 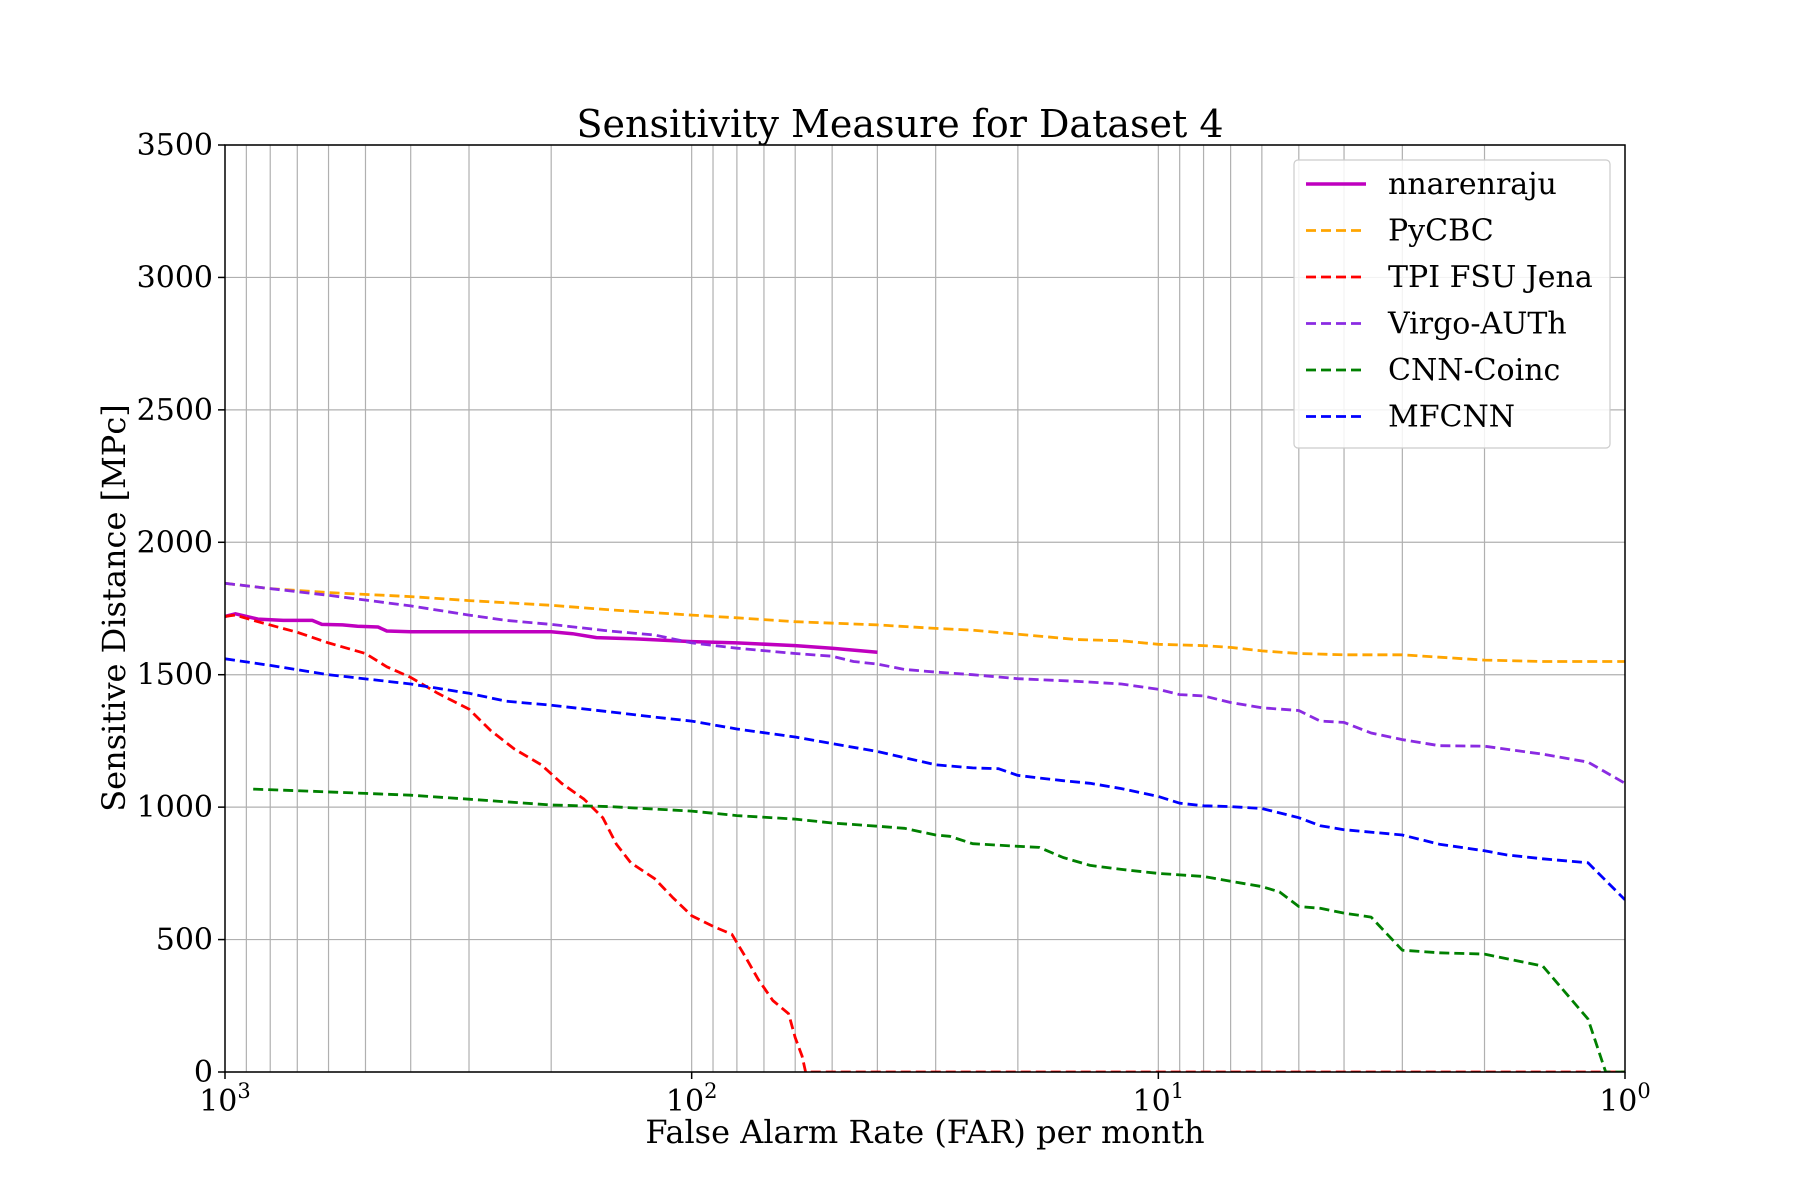 What do you see at coordinates (1474, 370) in the screenshot?
I see `legend-label: CNN-Coinc` at bounding box center [1474, 370].